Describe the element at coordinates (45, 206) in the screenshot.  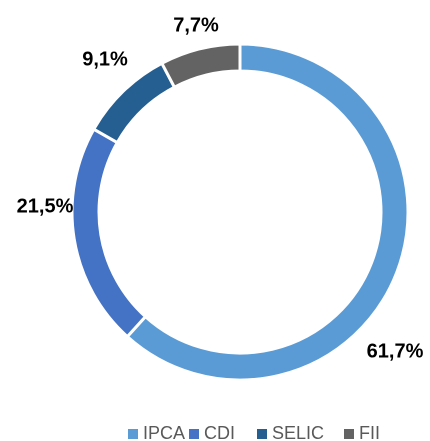
I see `data-label: 21,5%` at that location.